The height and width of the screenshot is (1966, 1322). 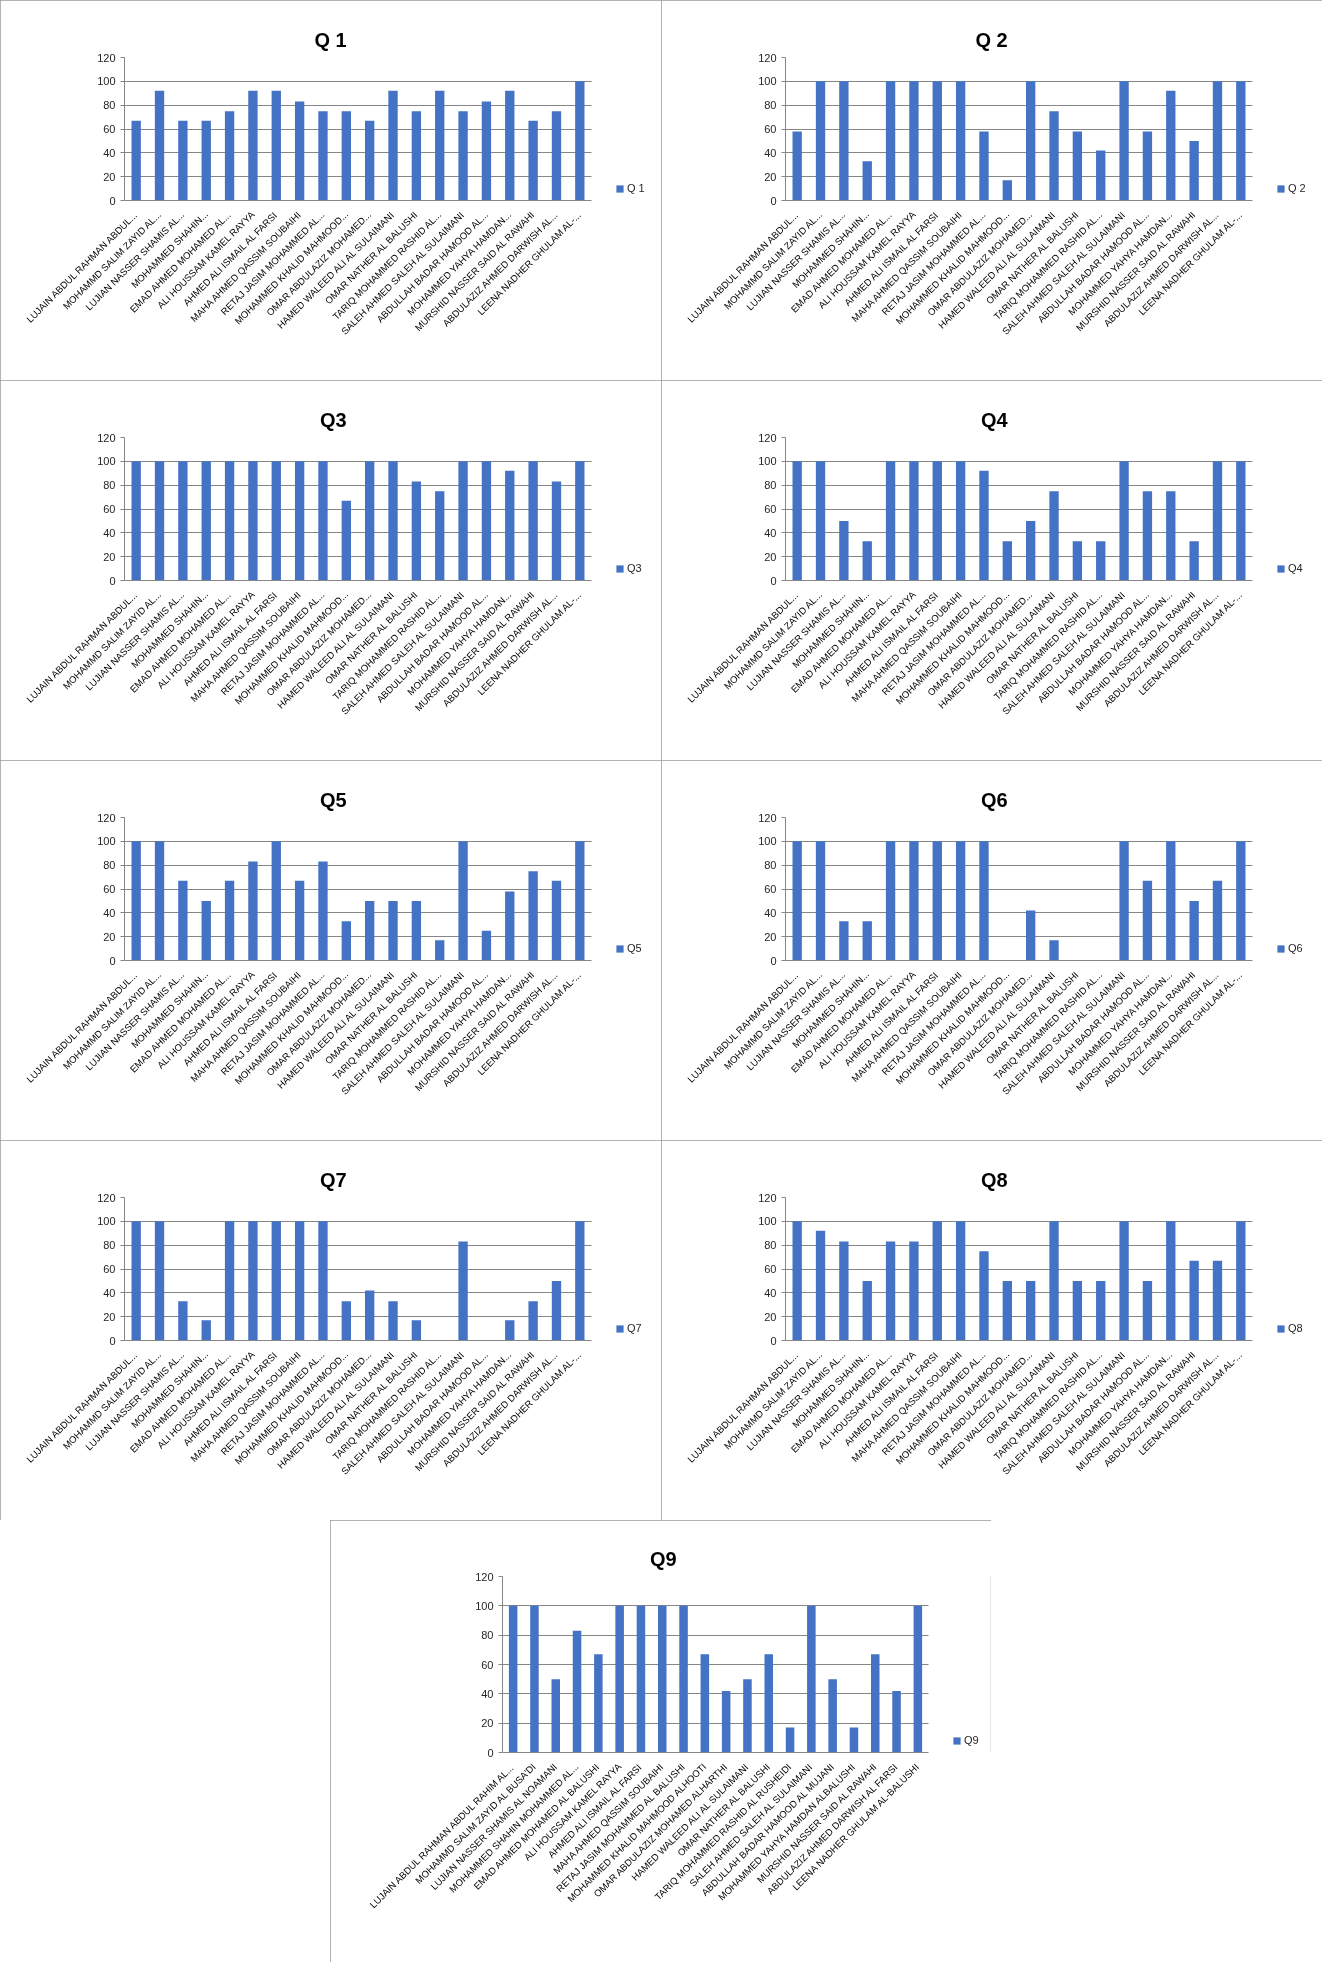 I want to click on legend-label: Q7, so click(x=635, y=1328).